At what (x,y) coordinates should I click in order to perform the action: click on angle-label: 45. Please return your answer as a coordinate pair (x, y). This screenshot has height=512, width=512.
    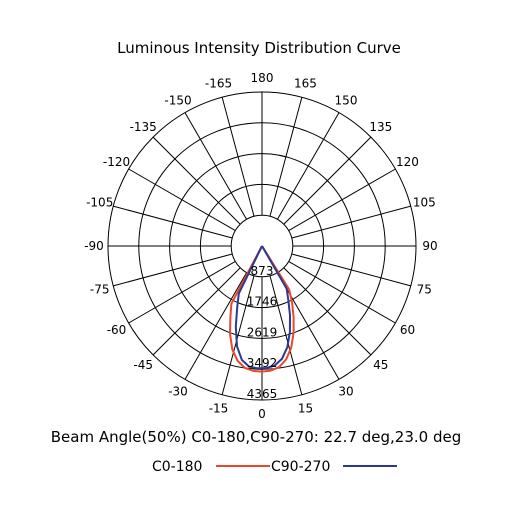
    Looking at the image, I should click on (380, 365).